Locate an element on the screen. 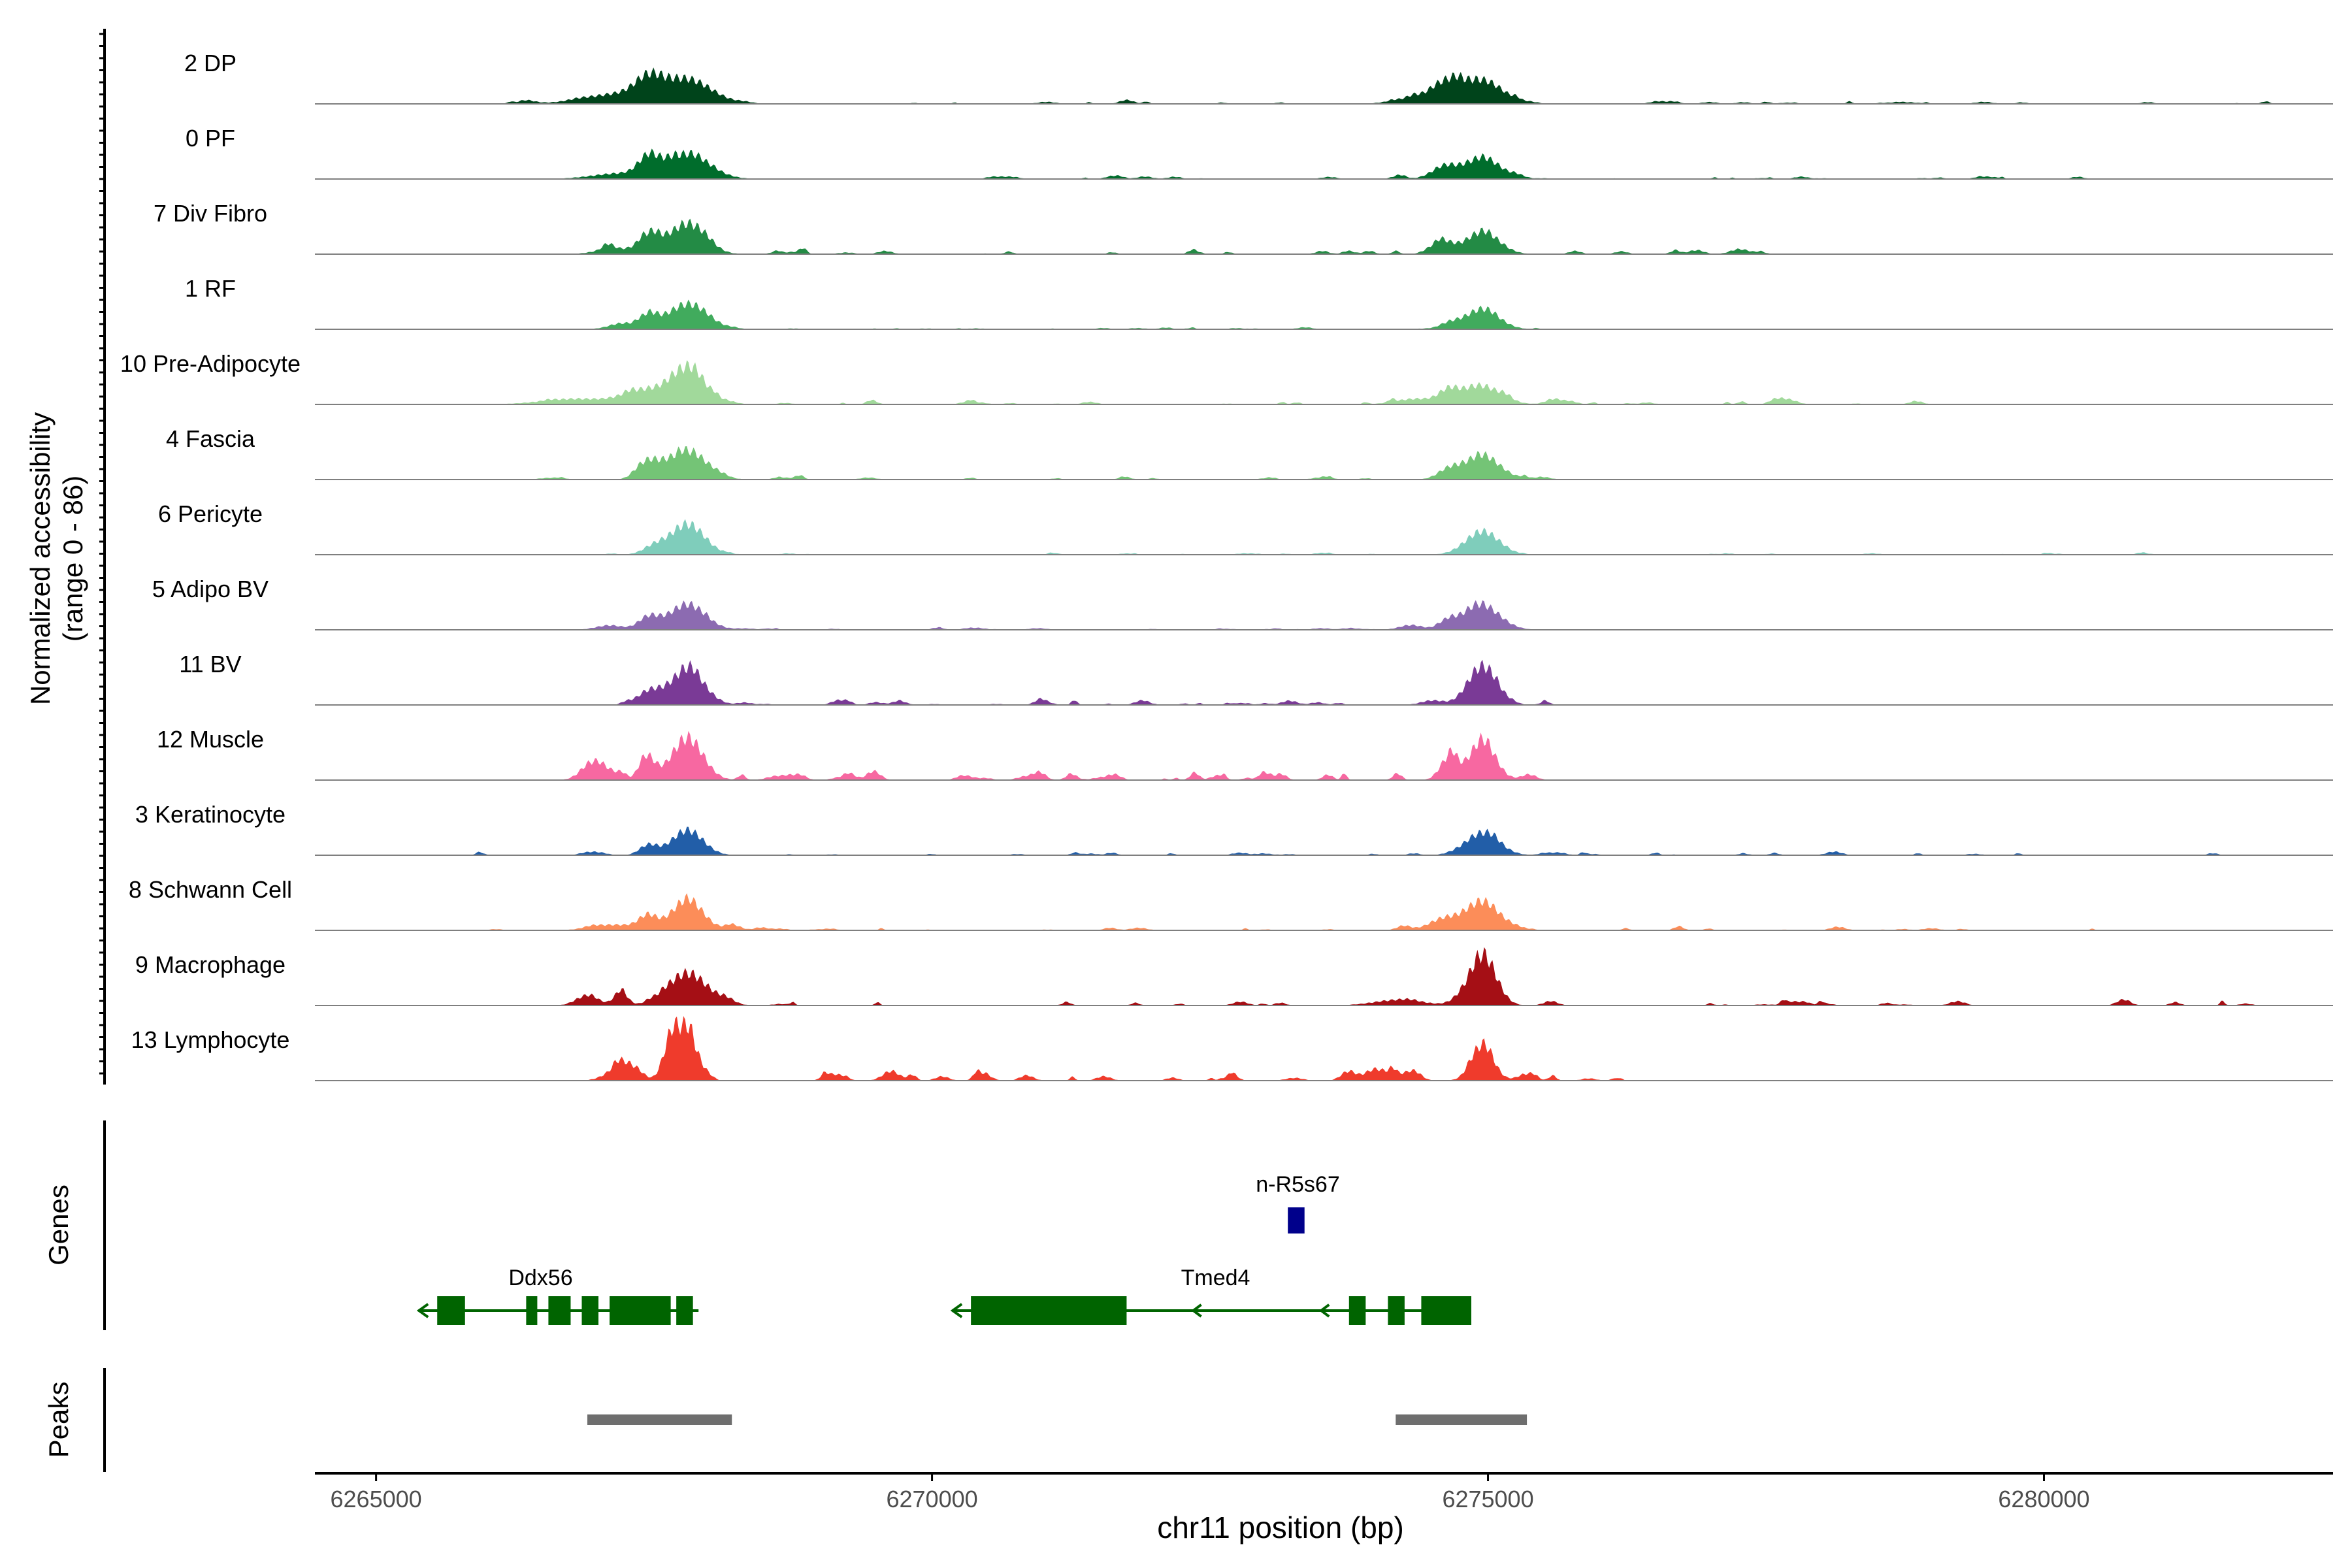  track-12-muscle: 12 Muscle is located at coordinates (1245, 753).